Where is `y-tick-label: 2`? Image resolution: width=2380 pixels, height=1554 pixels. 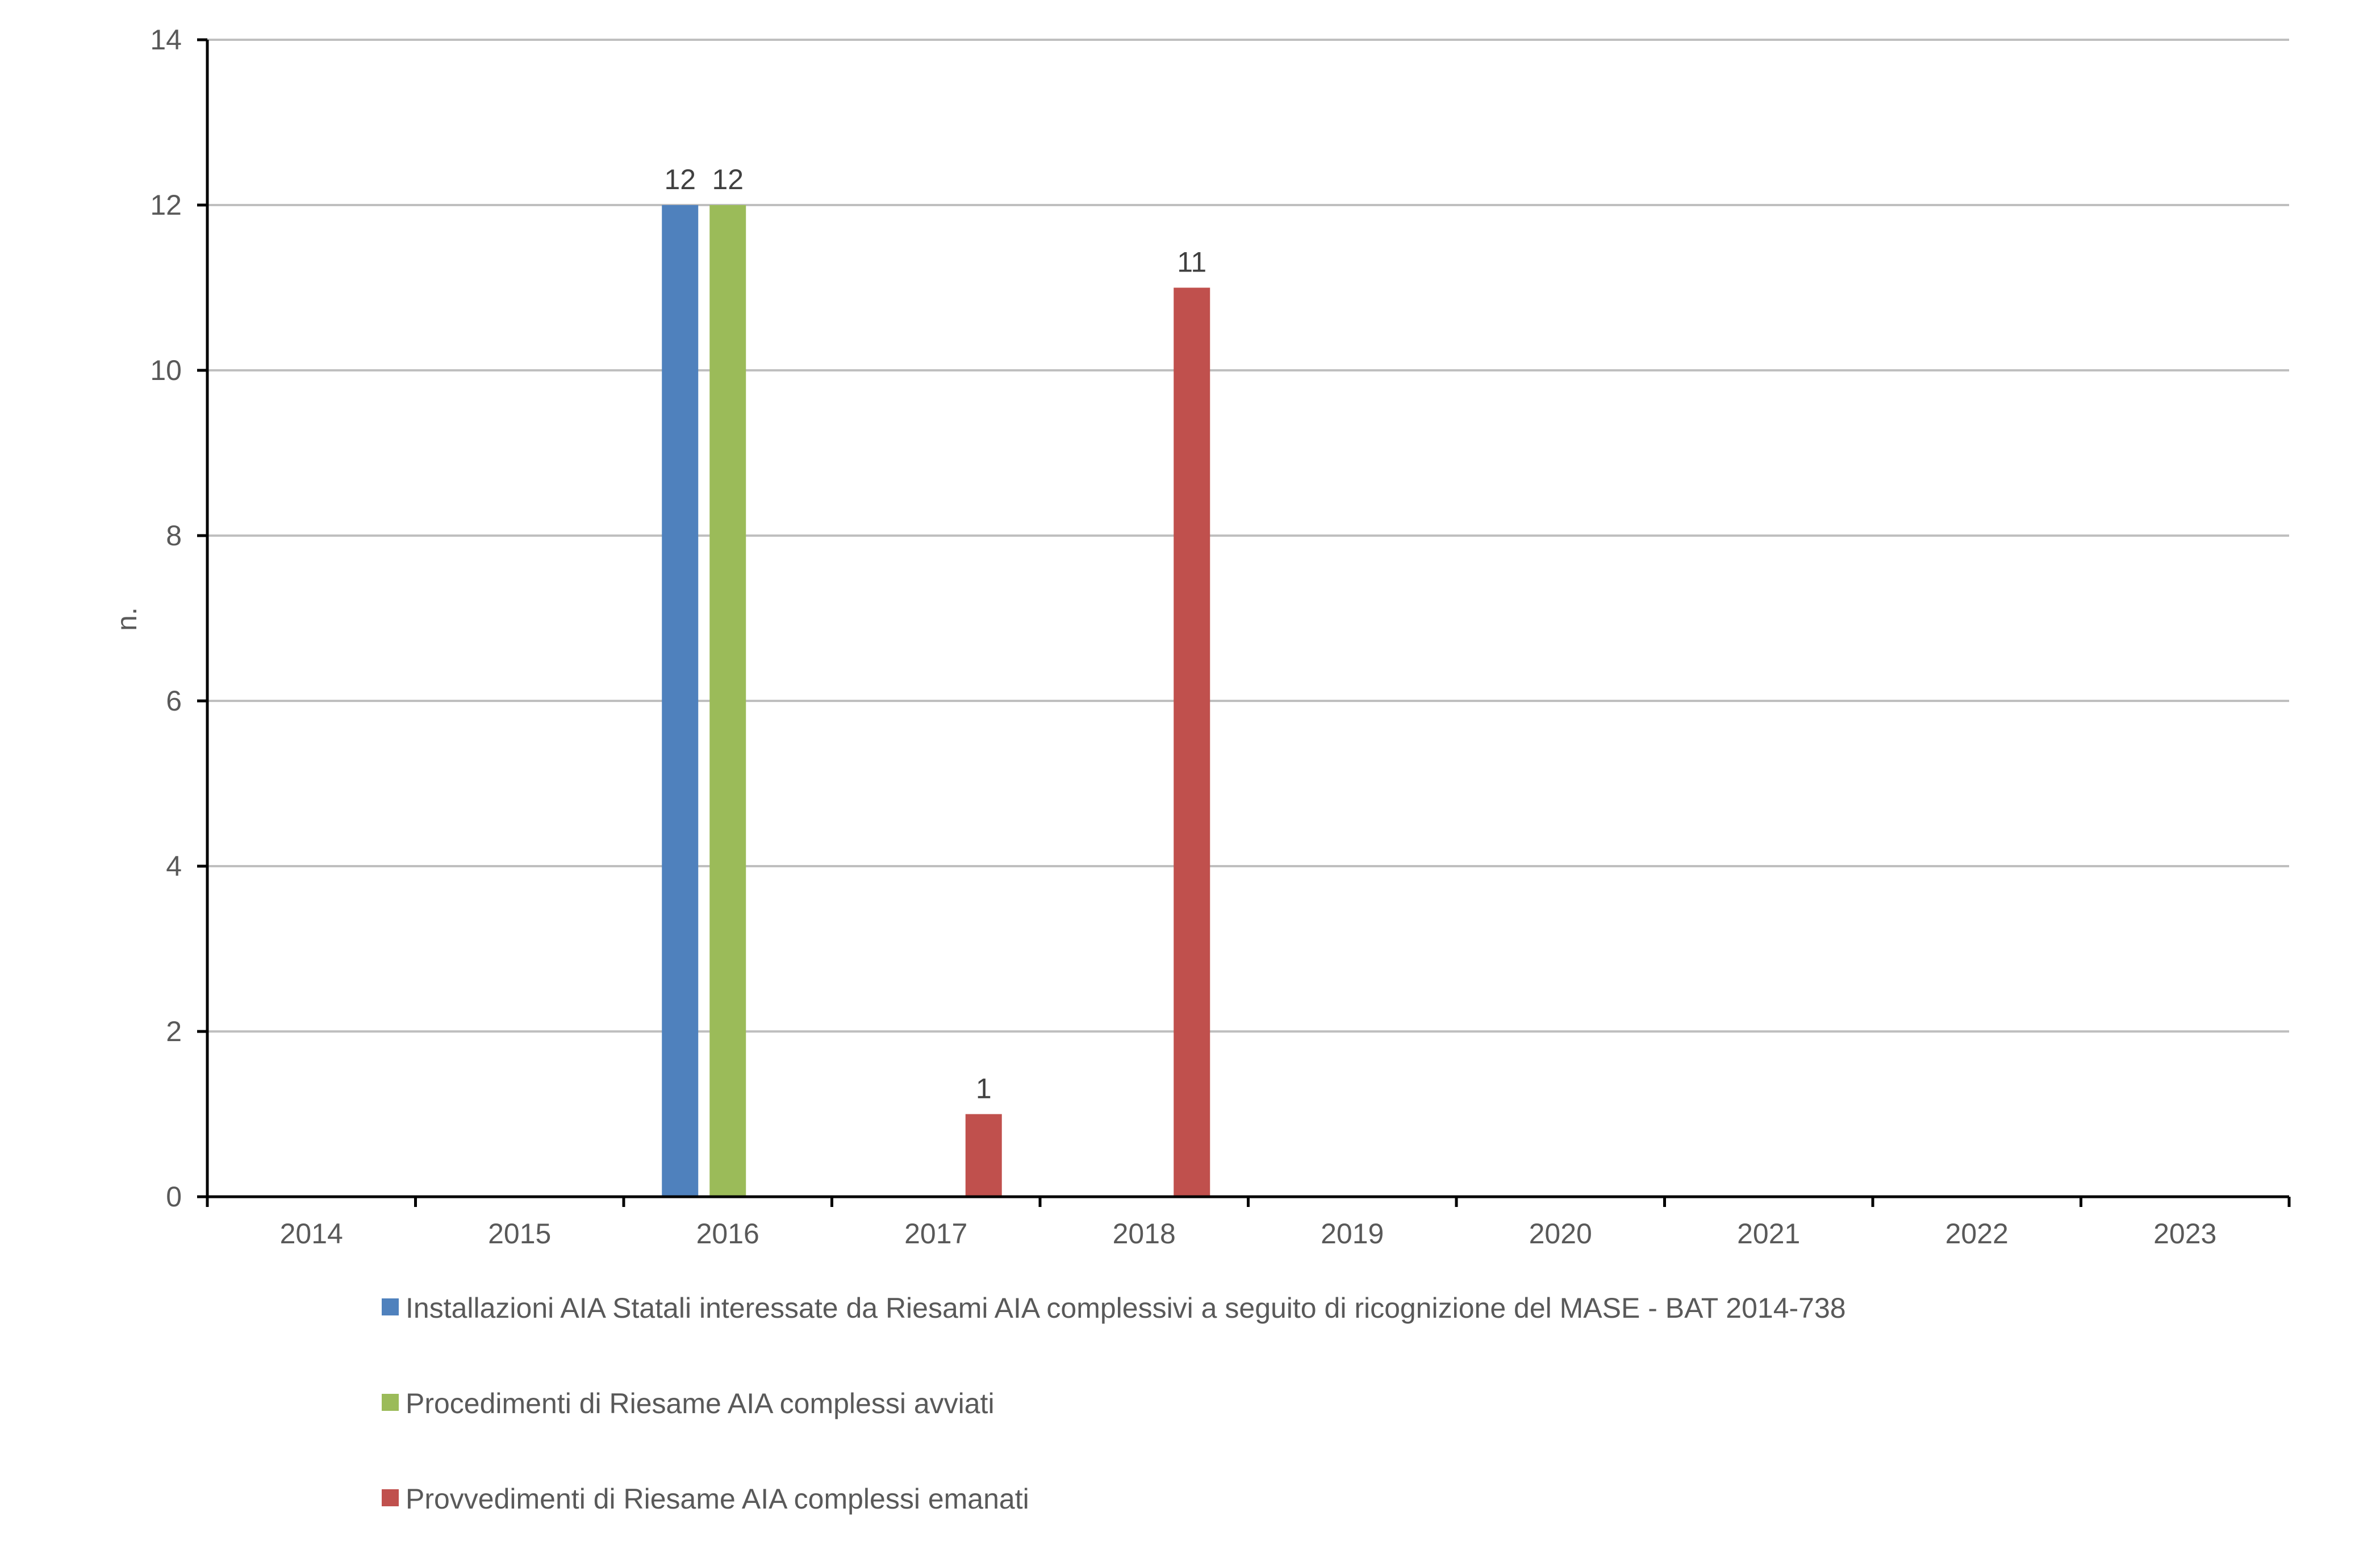
y-tick-label: 2 is located at coordinates (174, 1031).